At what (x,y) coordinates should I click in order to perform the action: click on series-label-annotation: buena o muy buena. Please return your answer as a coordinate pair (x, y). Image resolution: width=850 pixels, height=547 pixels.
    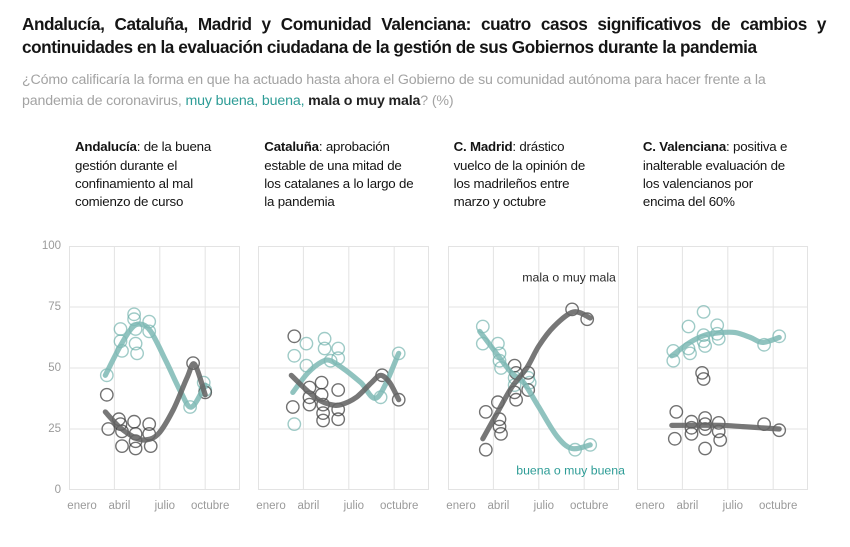
    Looking at the image, I should click on (570, 471).